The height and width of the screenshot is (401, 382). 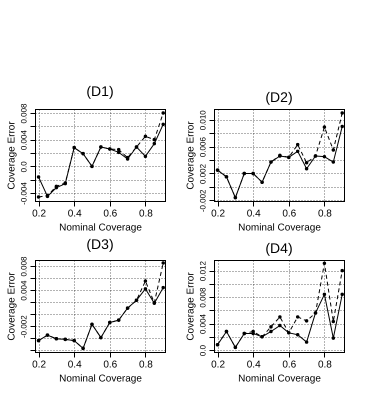 What do you see at coordinates (279, 97) in the screenshot?
I see `chart-title: (D2)` at bounding box center [279, 97].